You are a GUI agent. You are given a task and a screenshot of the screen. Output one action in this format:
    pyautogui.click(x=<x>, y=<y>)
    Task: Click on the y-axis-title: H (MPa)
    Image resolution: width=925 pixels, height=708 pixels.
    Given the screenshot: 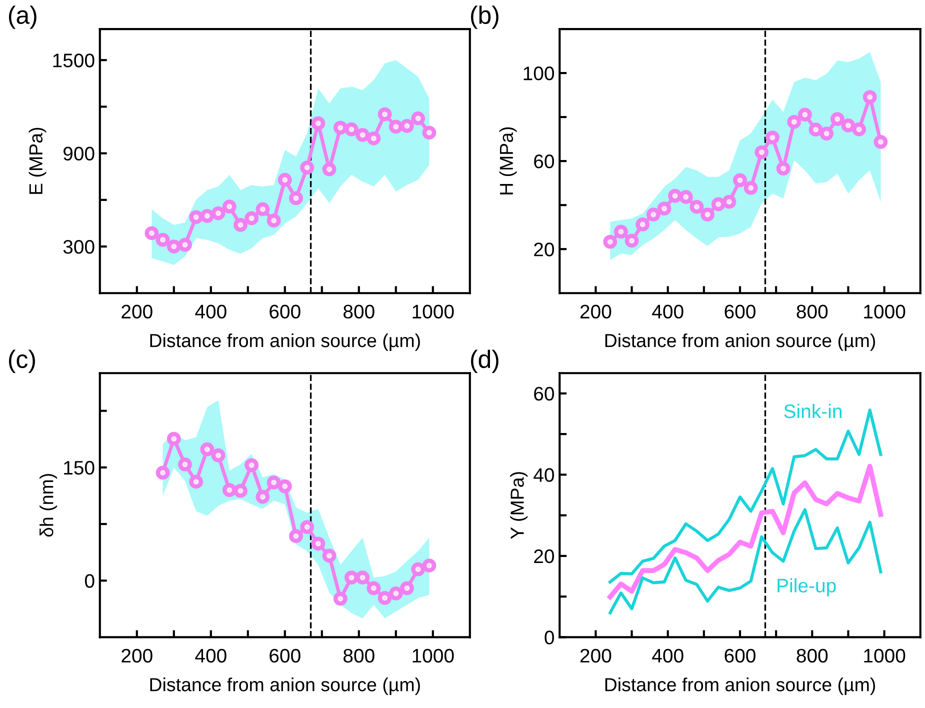 What is the action you would take?
    pyautogui.click(x=508, y=160)
    